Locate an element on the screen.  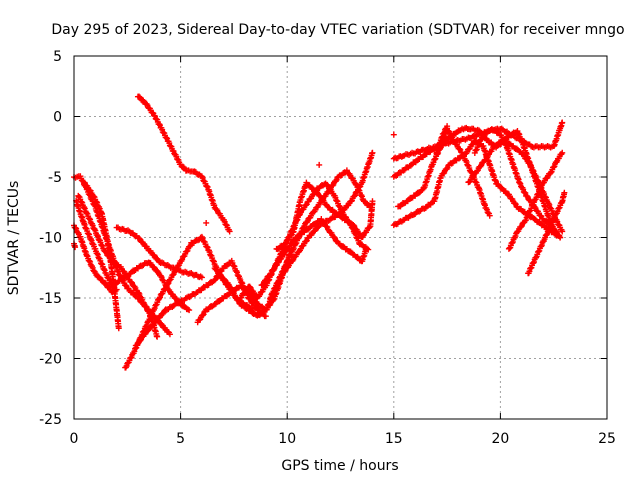
x-tick-label: 0 is located at coordinates (74, 439).